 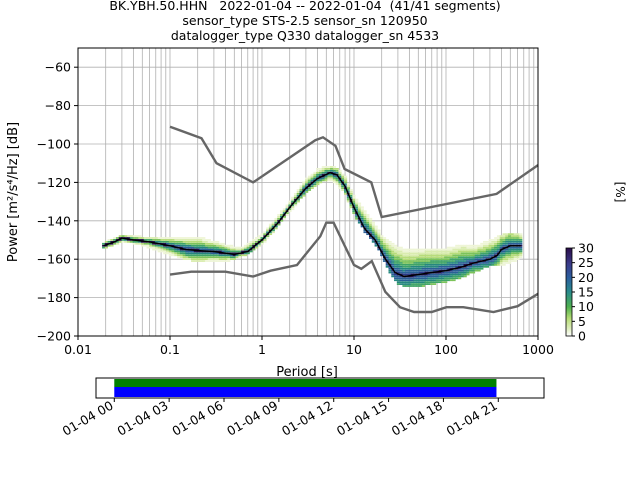 I want to click on time-tick-label: 01-04 03, so click(x=142, y=418).